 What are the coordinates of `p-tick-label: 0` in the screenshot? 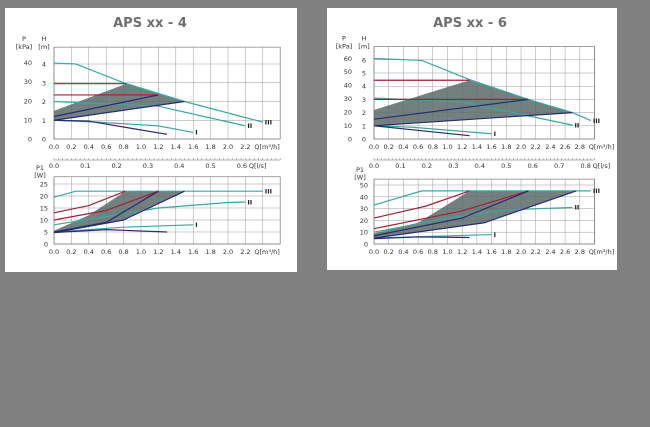 It's located at (30, 140).